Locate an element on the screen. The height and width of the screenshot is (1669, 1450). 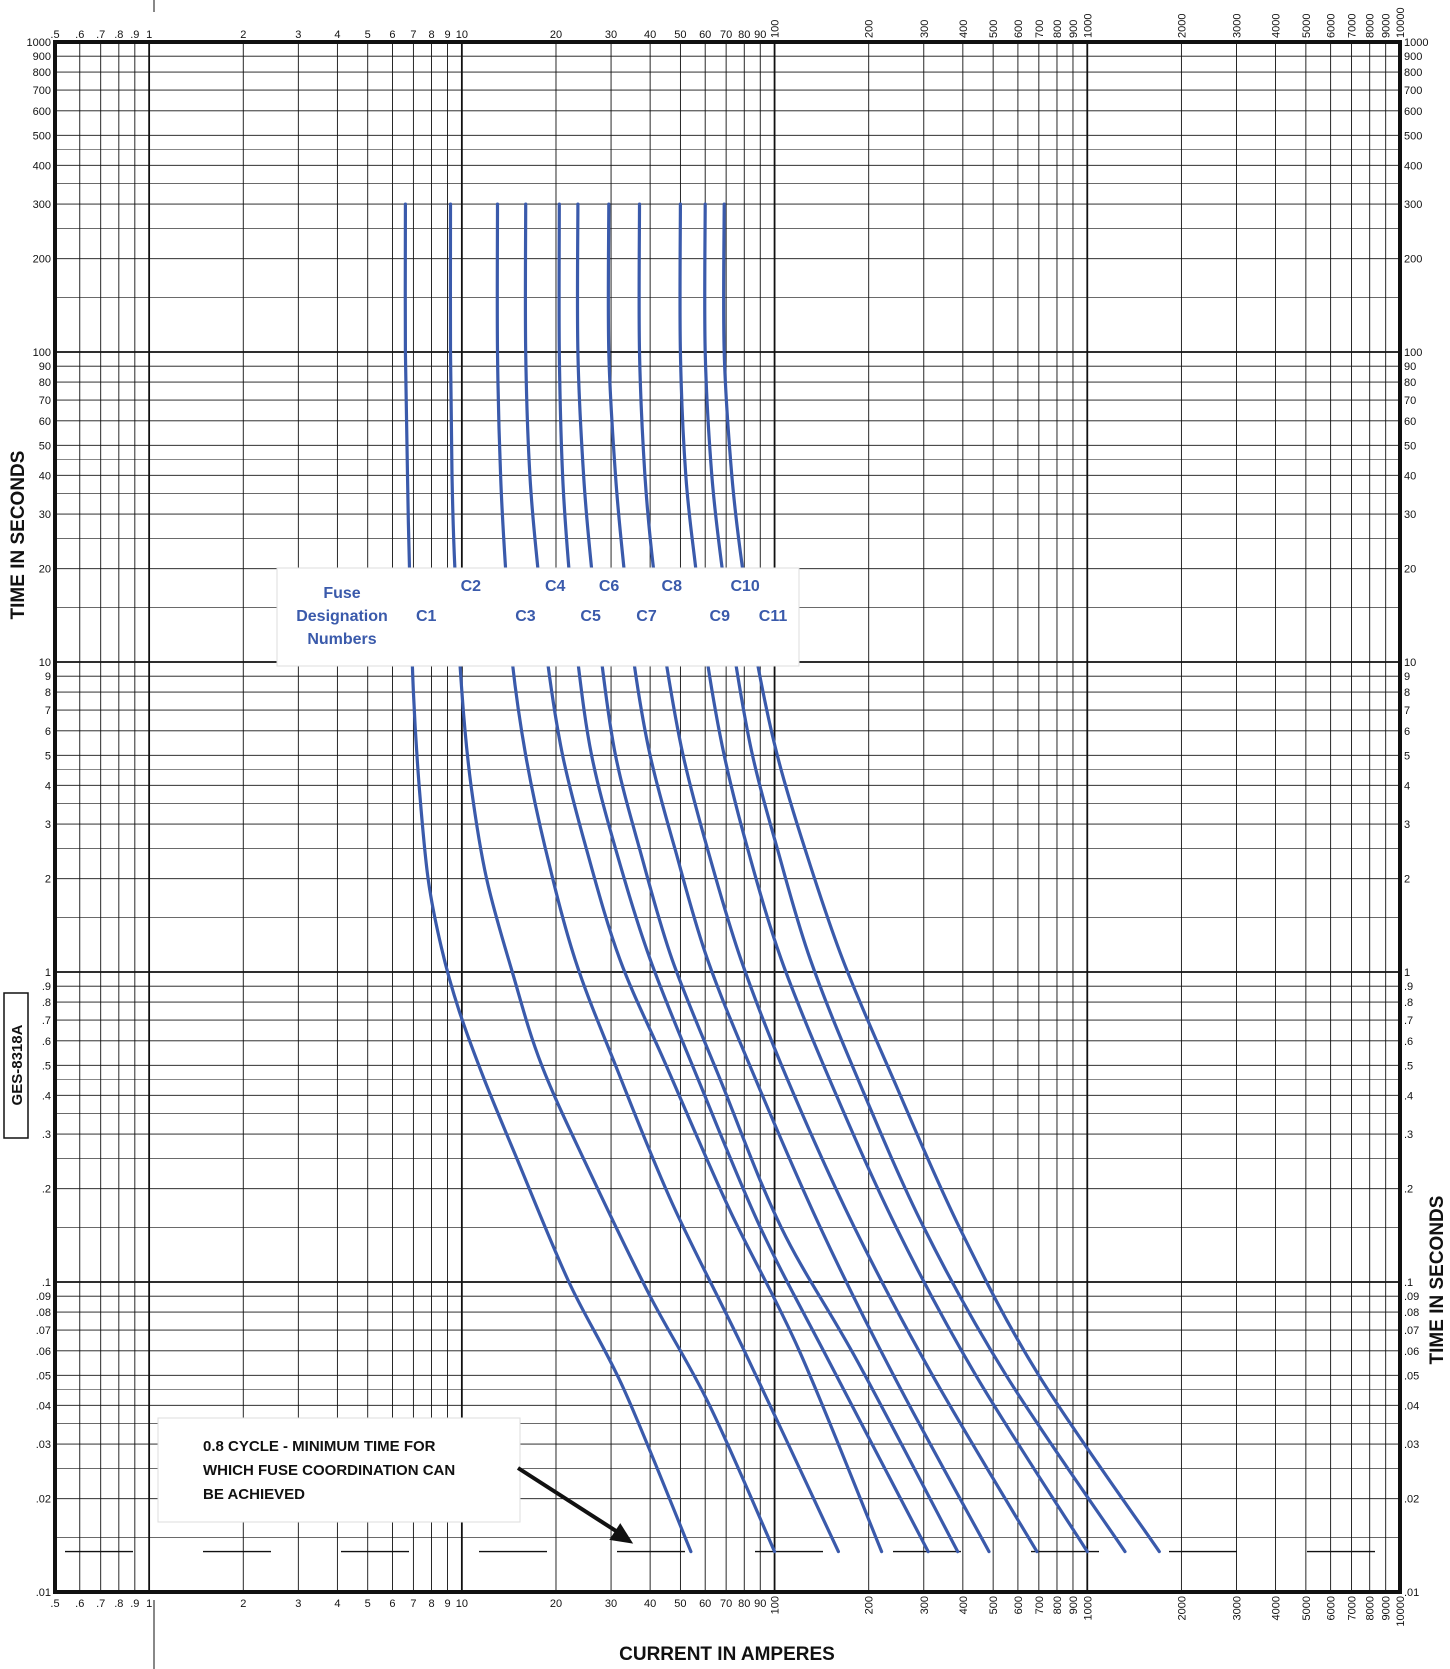
x-tick-label-top: 200 is located at coordinates (870, 29).